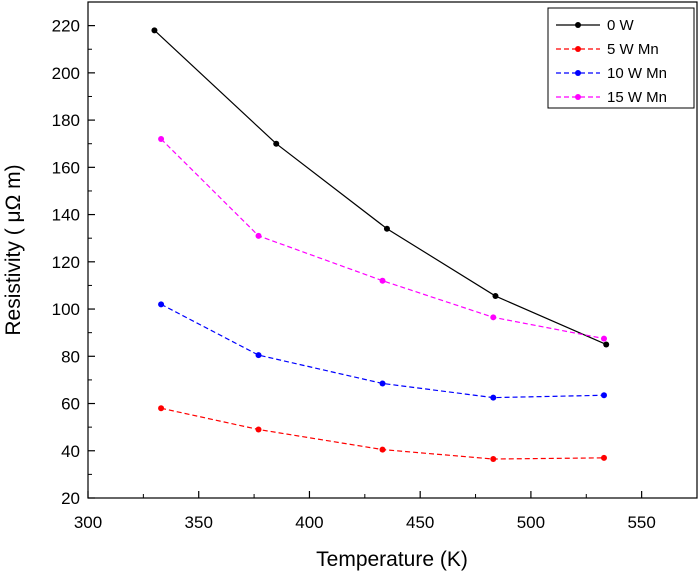 The width and height of the screenshot is (700, 575). What do you see at coordinates (637, 73) in the screenshot?
I see `legend-label: 10 W Mn` at bounding box center [637, 73].